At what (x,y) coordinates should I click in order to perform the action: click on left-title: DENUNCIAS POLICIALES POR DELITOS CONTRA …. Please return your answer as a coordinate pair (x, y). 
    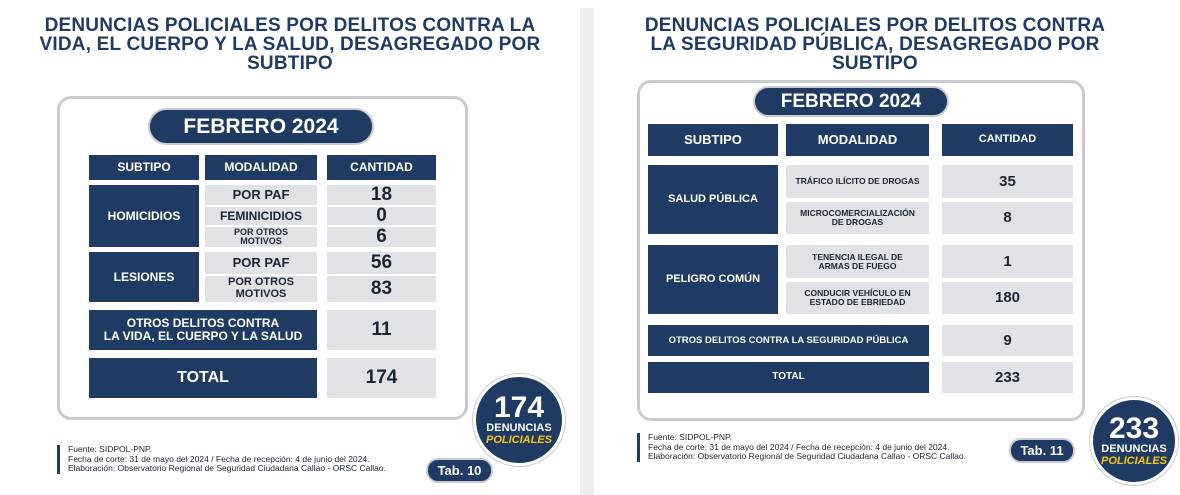
    Looking at the image, I should click on (290, 44).